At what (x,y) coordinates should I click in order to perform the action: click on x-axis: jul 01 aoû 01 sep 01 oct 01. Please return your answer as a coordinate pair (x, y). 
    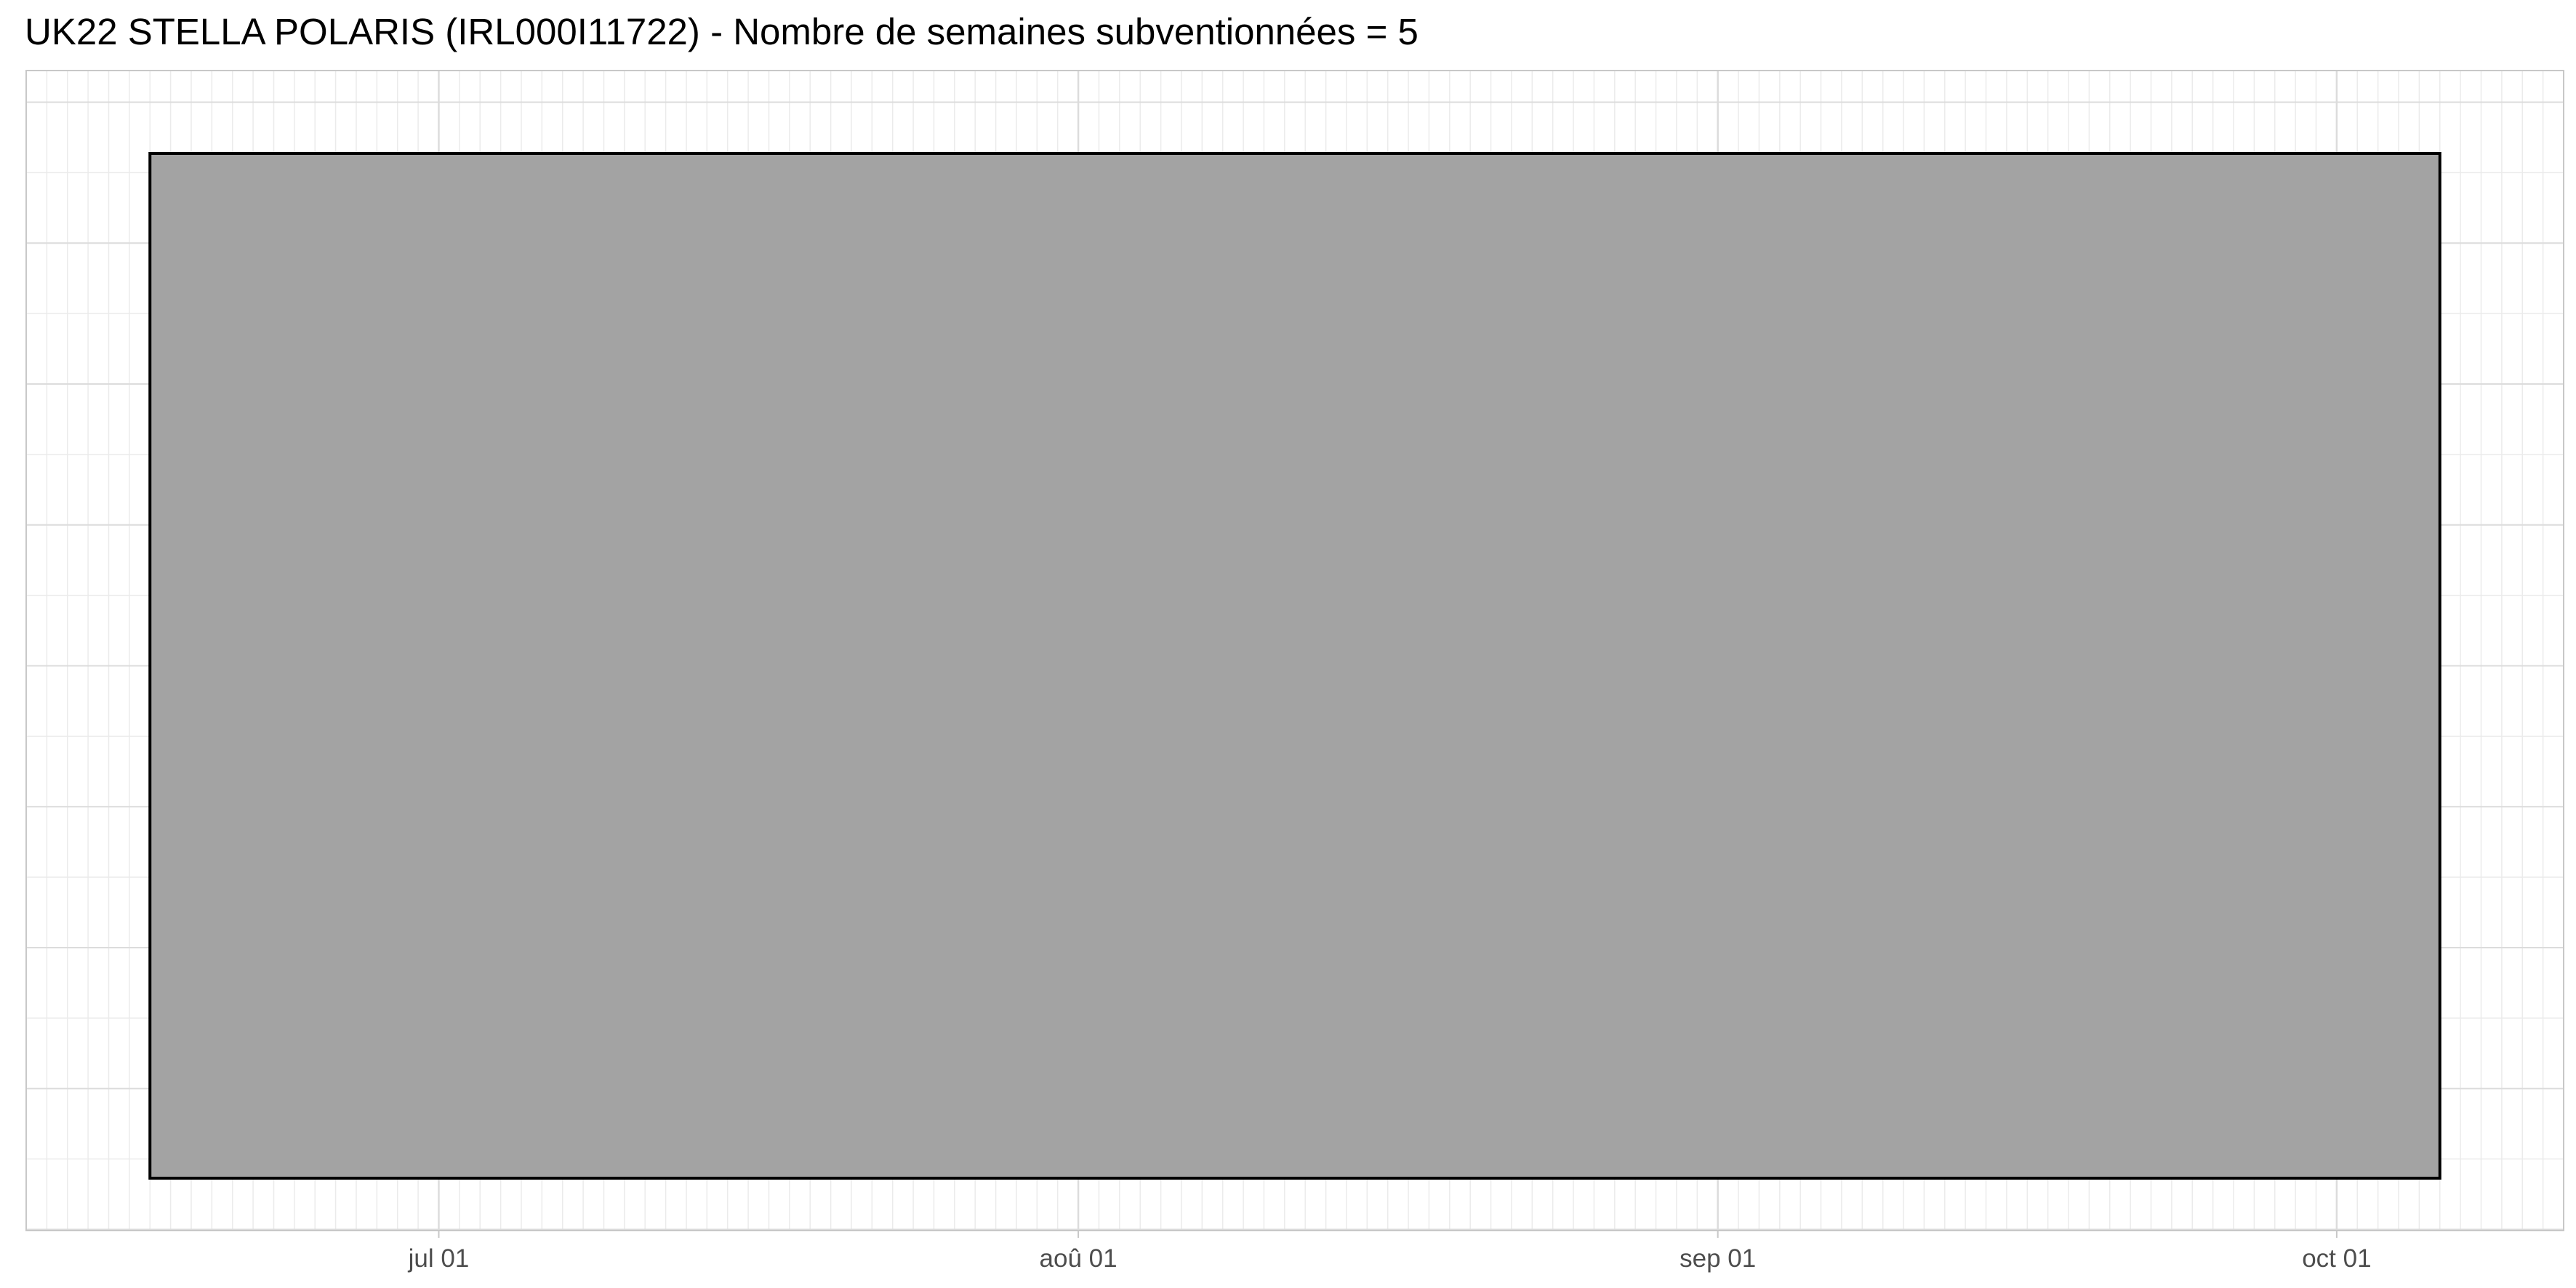
    Looking at the image, I should click on (1390, 1252).